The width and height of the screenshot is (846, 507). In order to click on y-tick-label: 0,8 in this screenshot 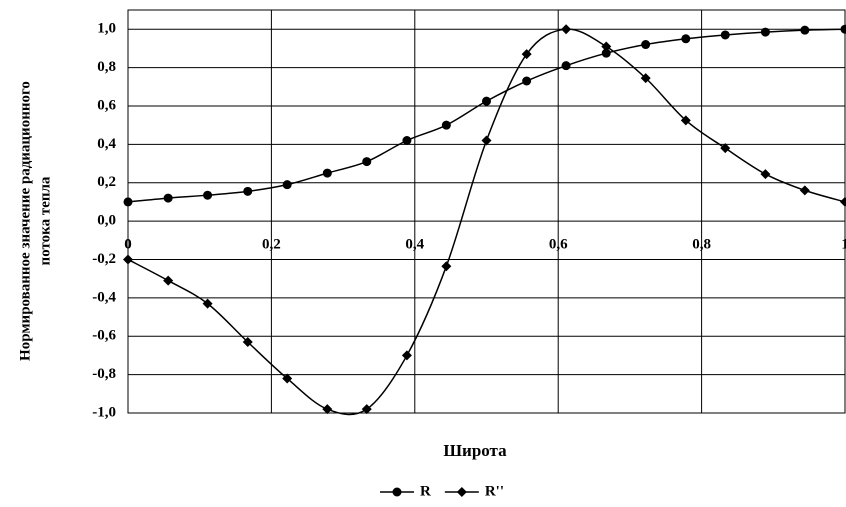, I will do `click(106, 67)`.